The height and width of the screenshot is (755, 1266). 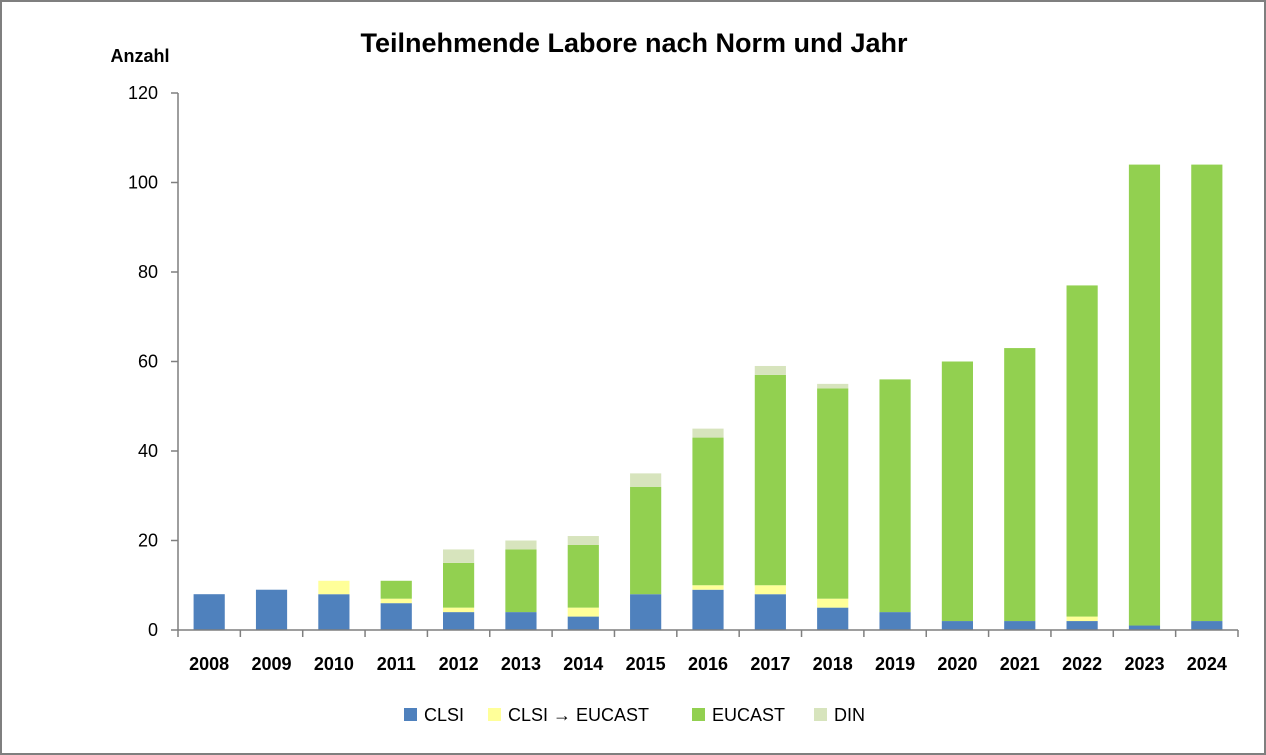 What do you see at coordinates (583, 623) in the screenshot?
I see `bar-segment-1-2014` at bounding box center [583, 623].